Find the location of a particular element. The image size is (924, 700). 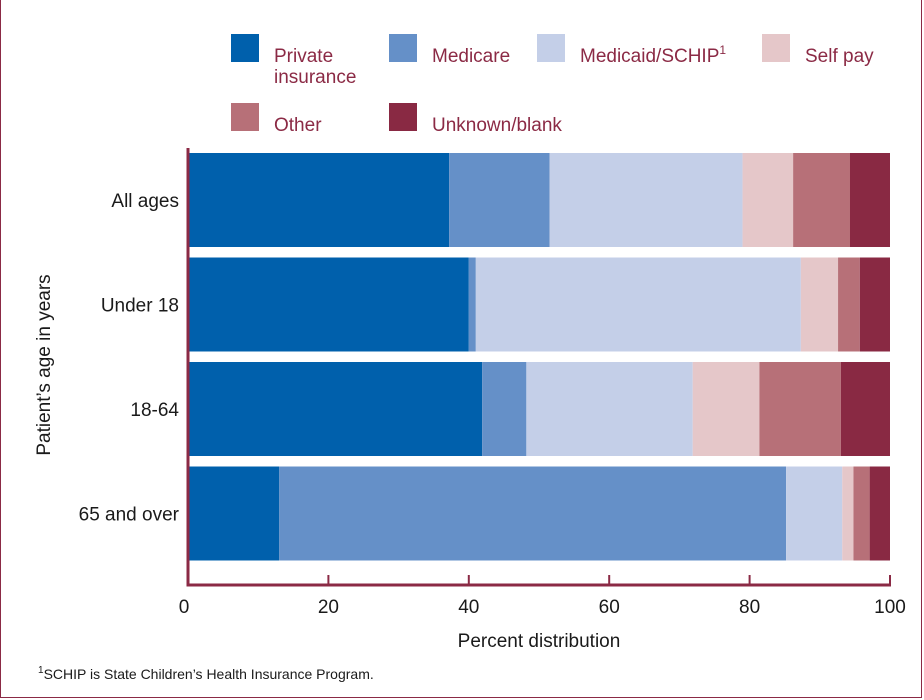

legend-label-medicaid-schip: Medicaid/SCHIP1 is located at coordinates (653, 55).